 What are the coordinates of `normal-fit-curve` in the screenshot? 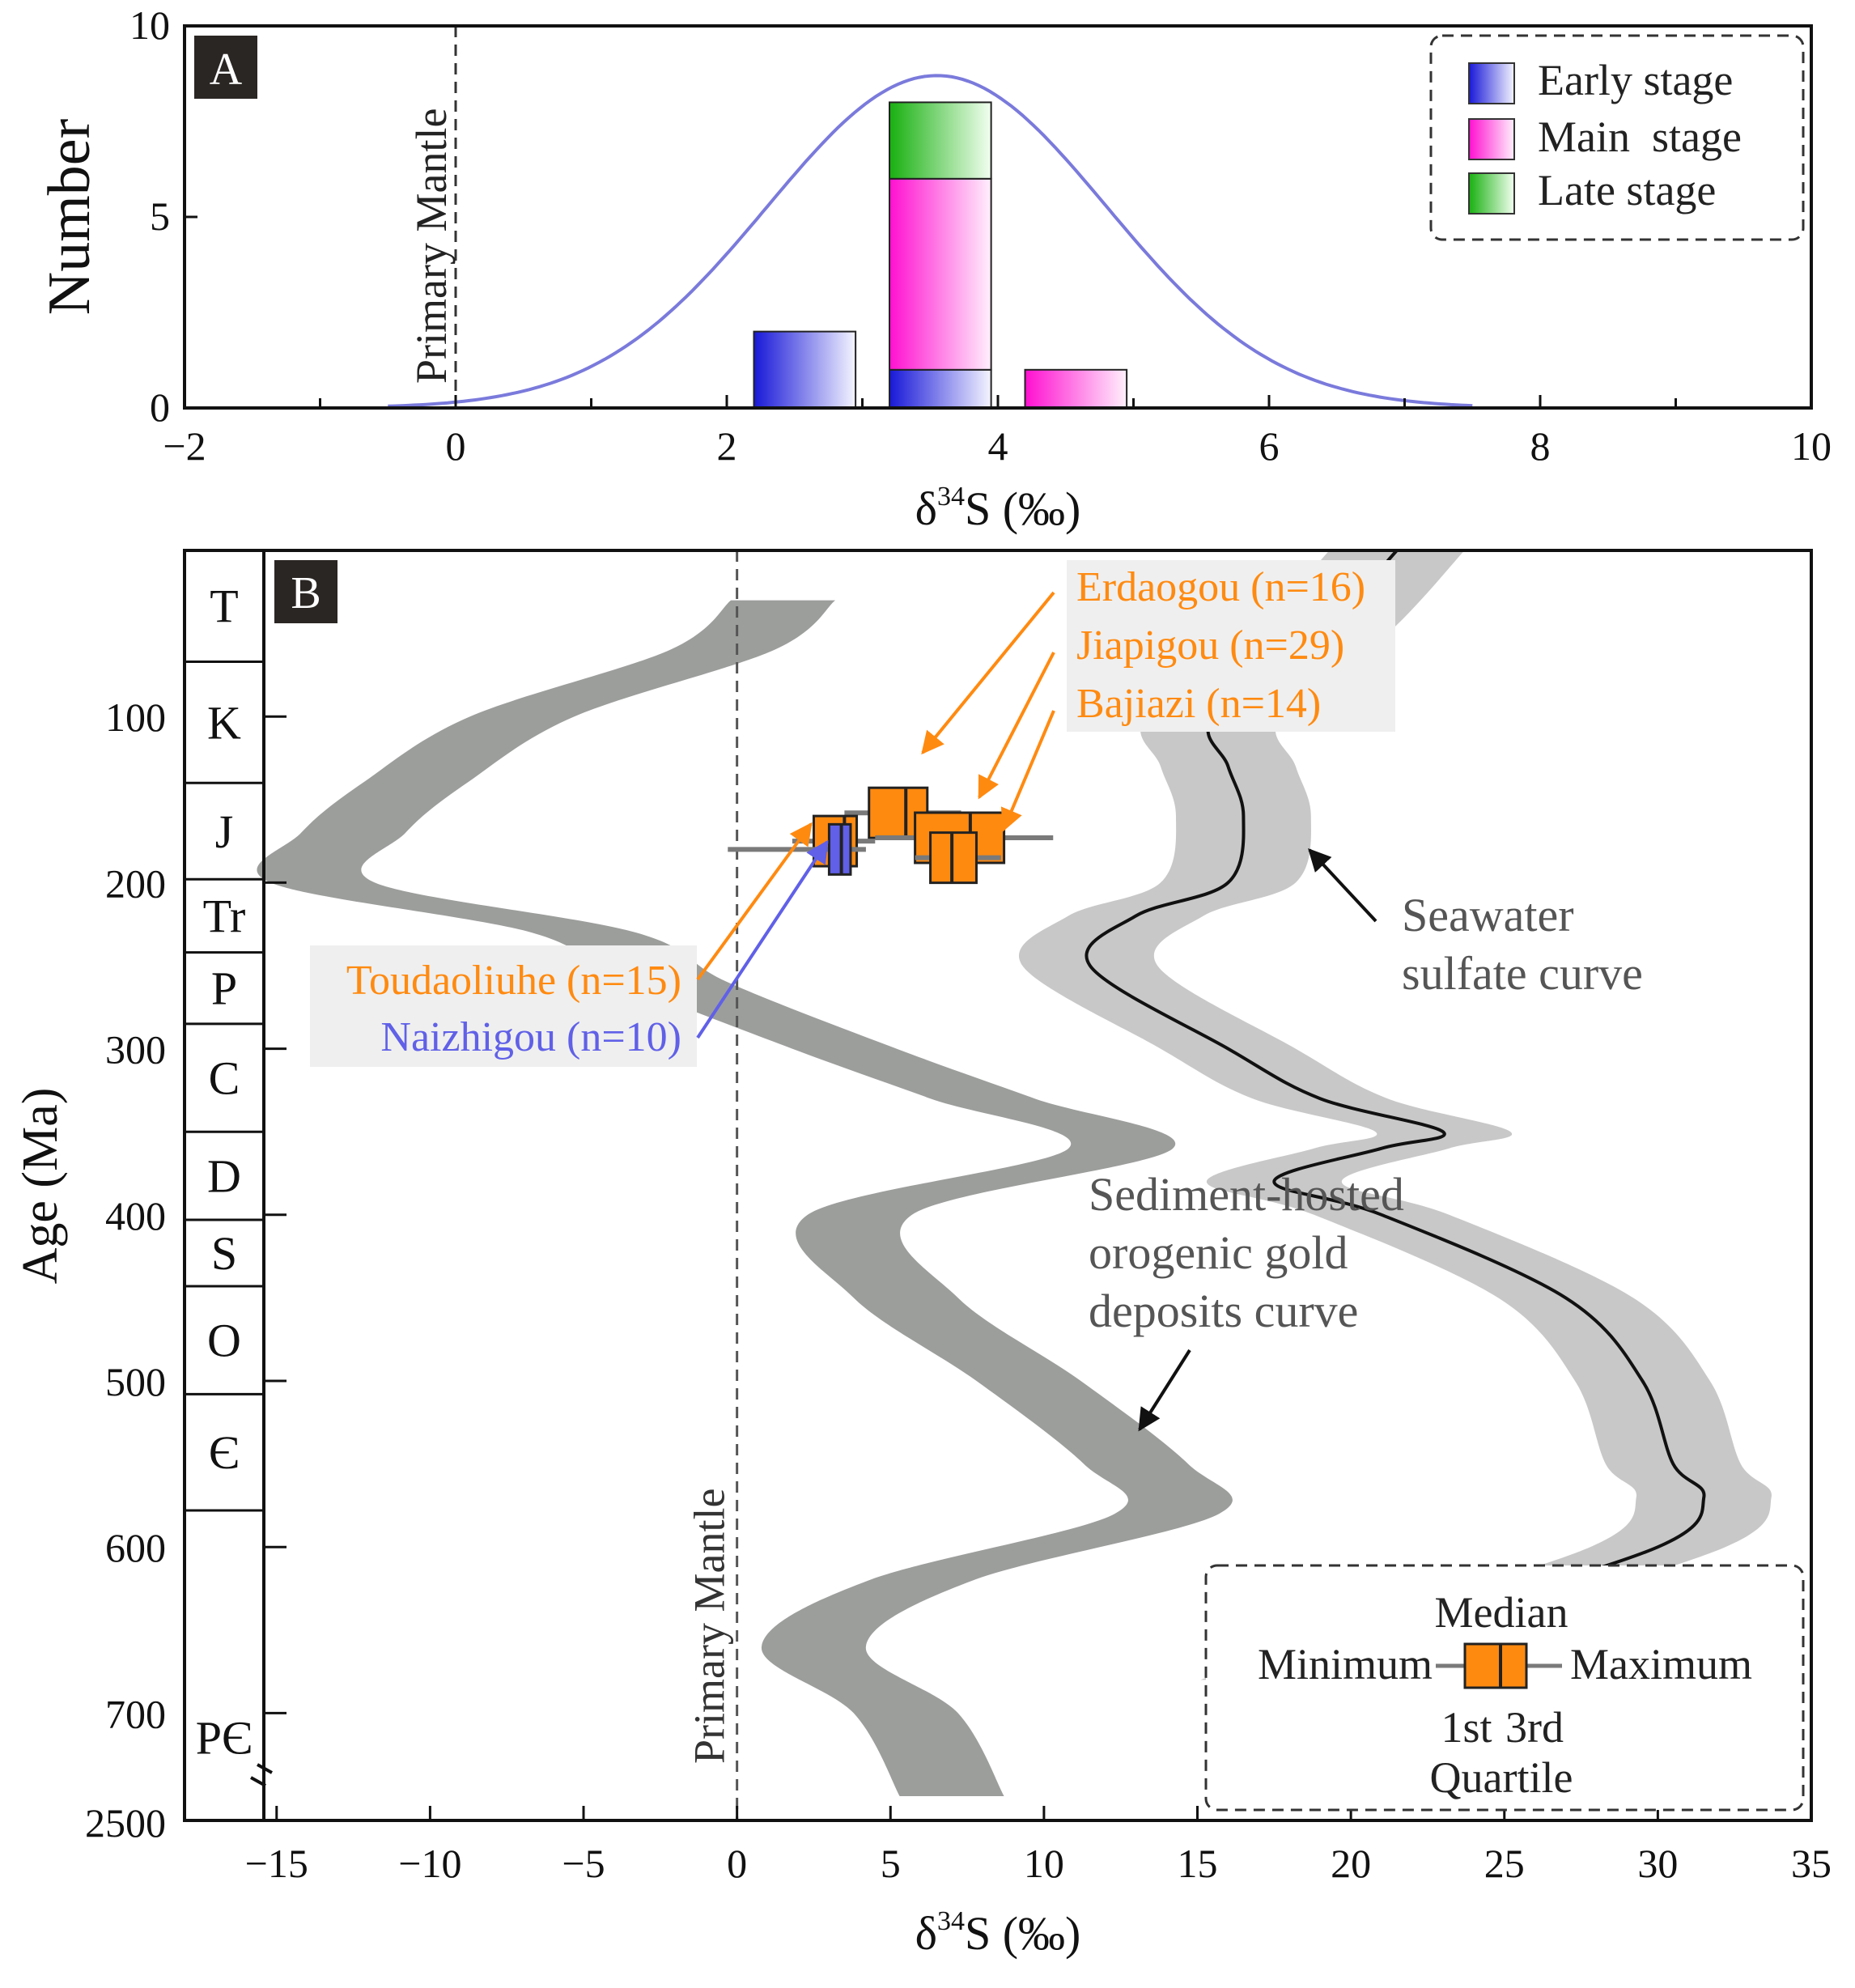 It's located at (931, 241).